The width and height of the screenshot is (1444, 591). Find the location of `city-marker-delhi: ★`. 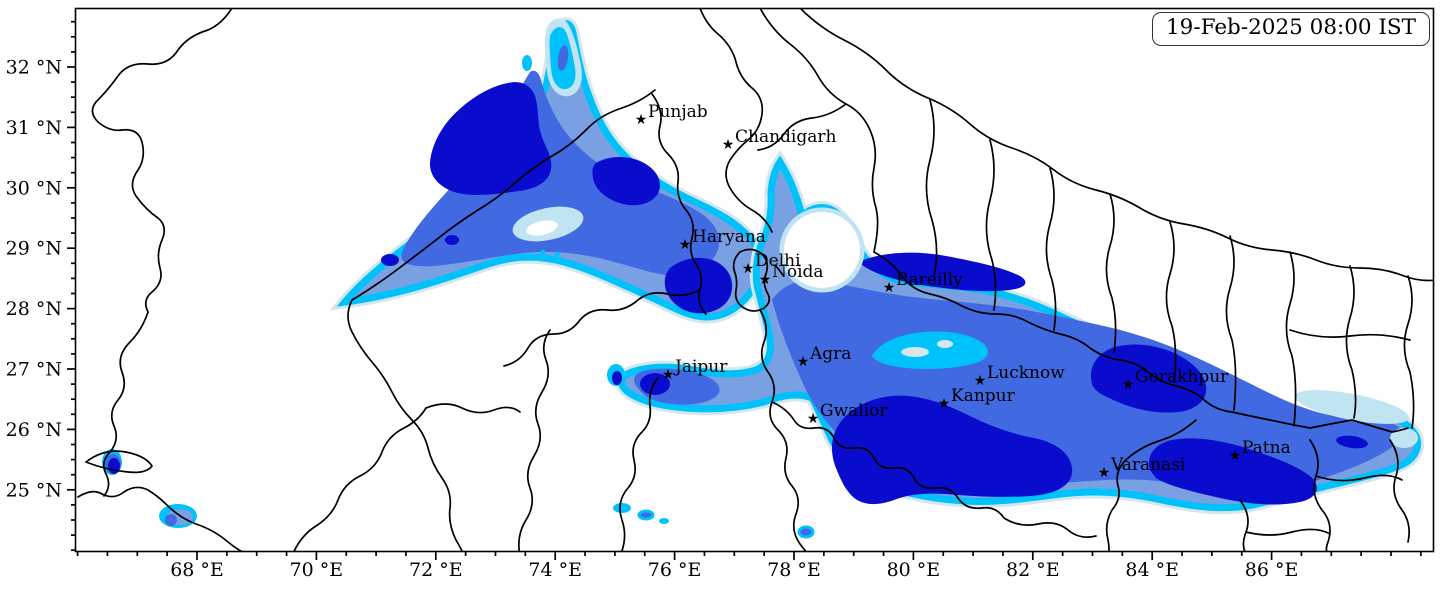

city-marker-delhi: ★ is located at coordinates (748, 269).